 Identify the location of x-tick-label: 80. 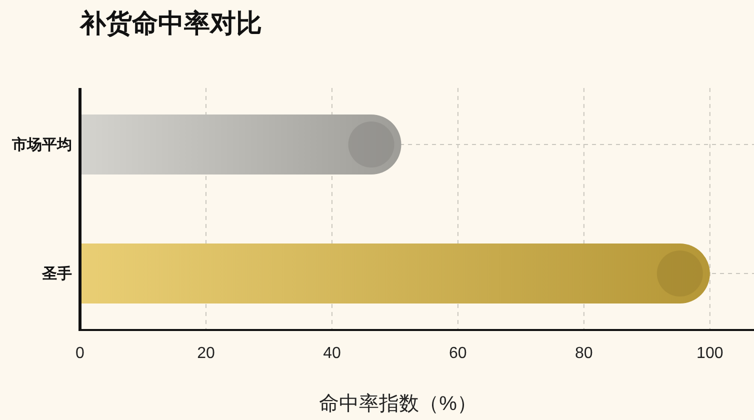
(584, 353).